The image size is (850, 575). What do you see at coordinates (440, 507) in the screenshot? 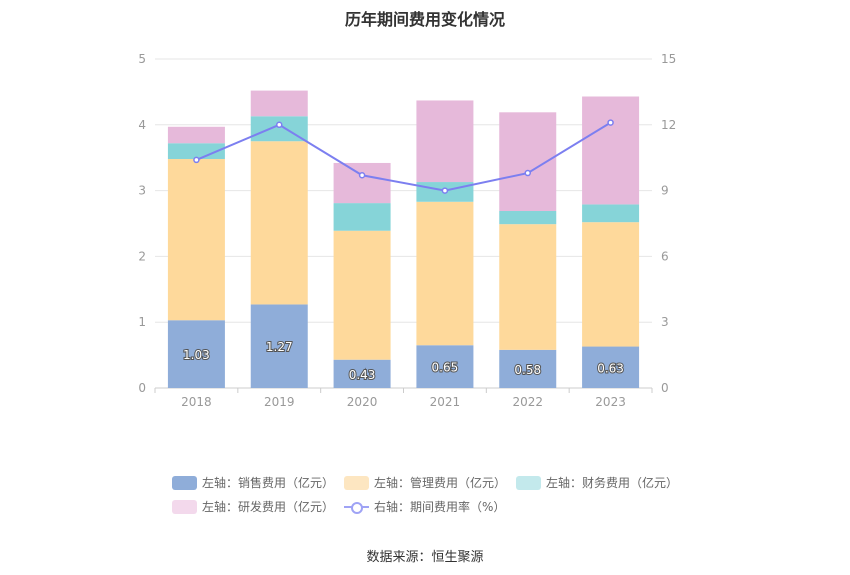
I see `legend-label-rate: 右轴：期间费用率（%）` at bounding box center [440, 507].